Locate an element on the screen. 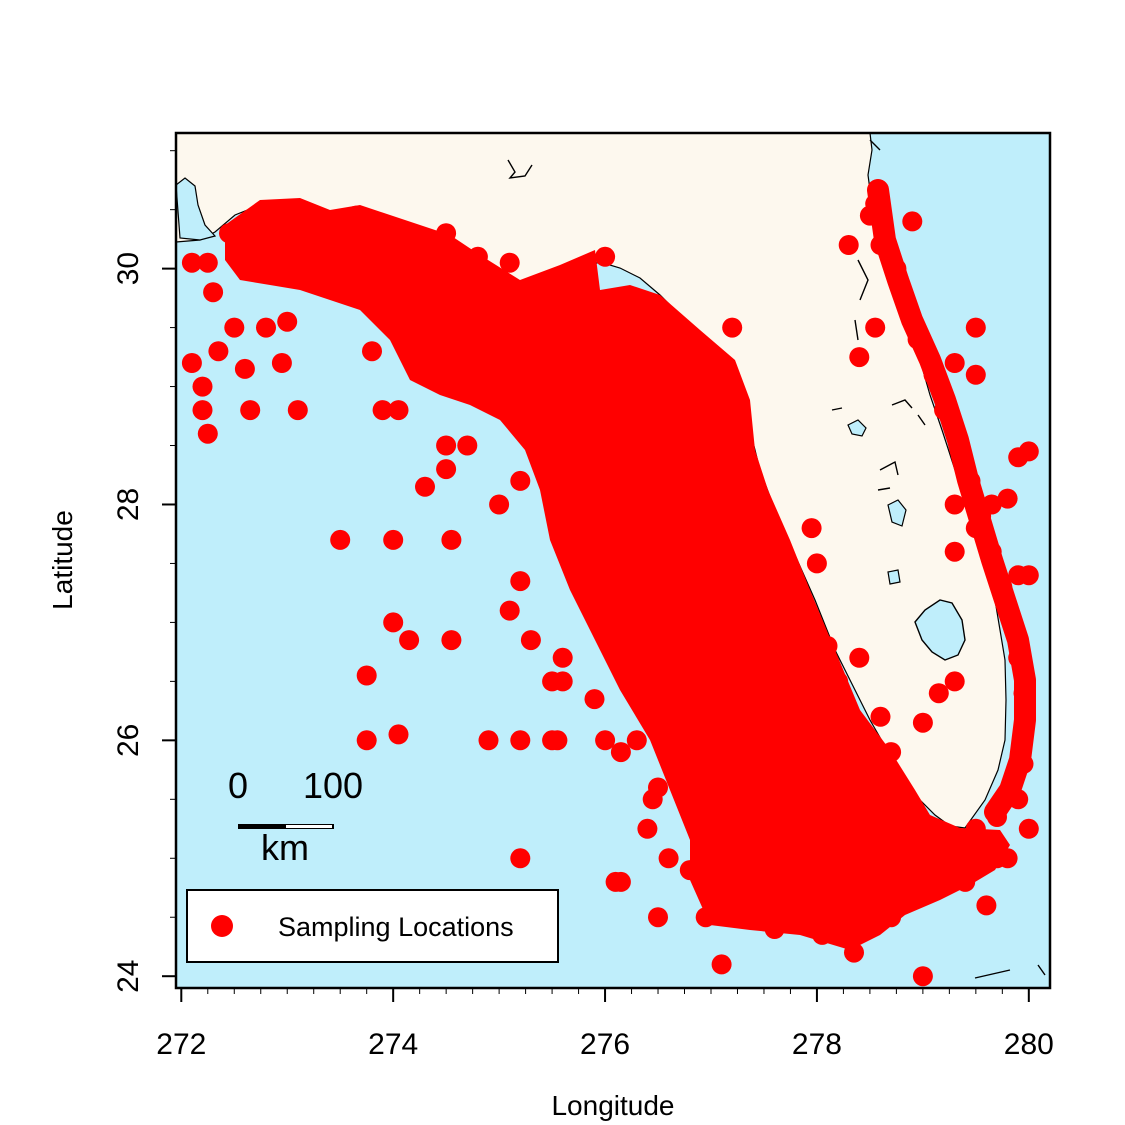  legend-marker is located at coordinates (222, 926).